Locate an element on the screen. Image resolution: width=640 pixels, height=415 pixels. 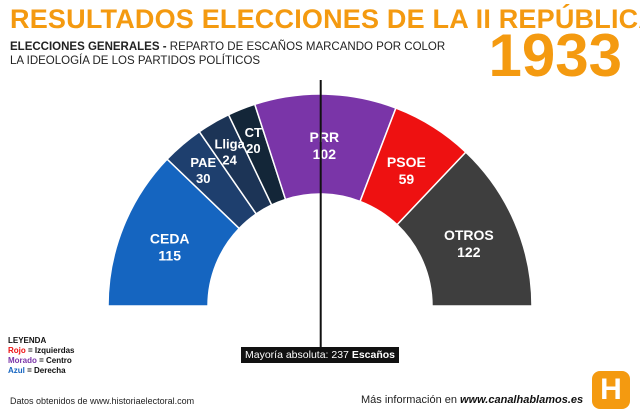
legend-color-name: Morado is located at coordinates (22, 360).